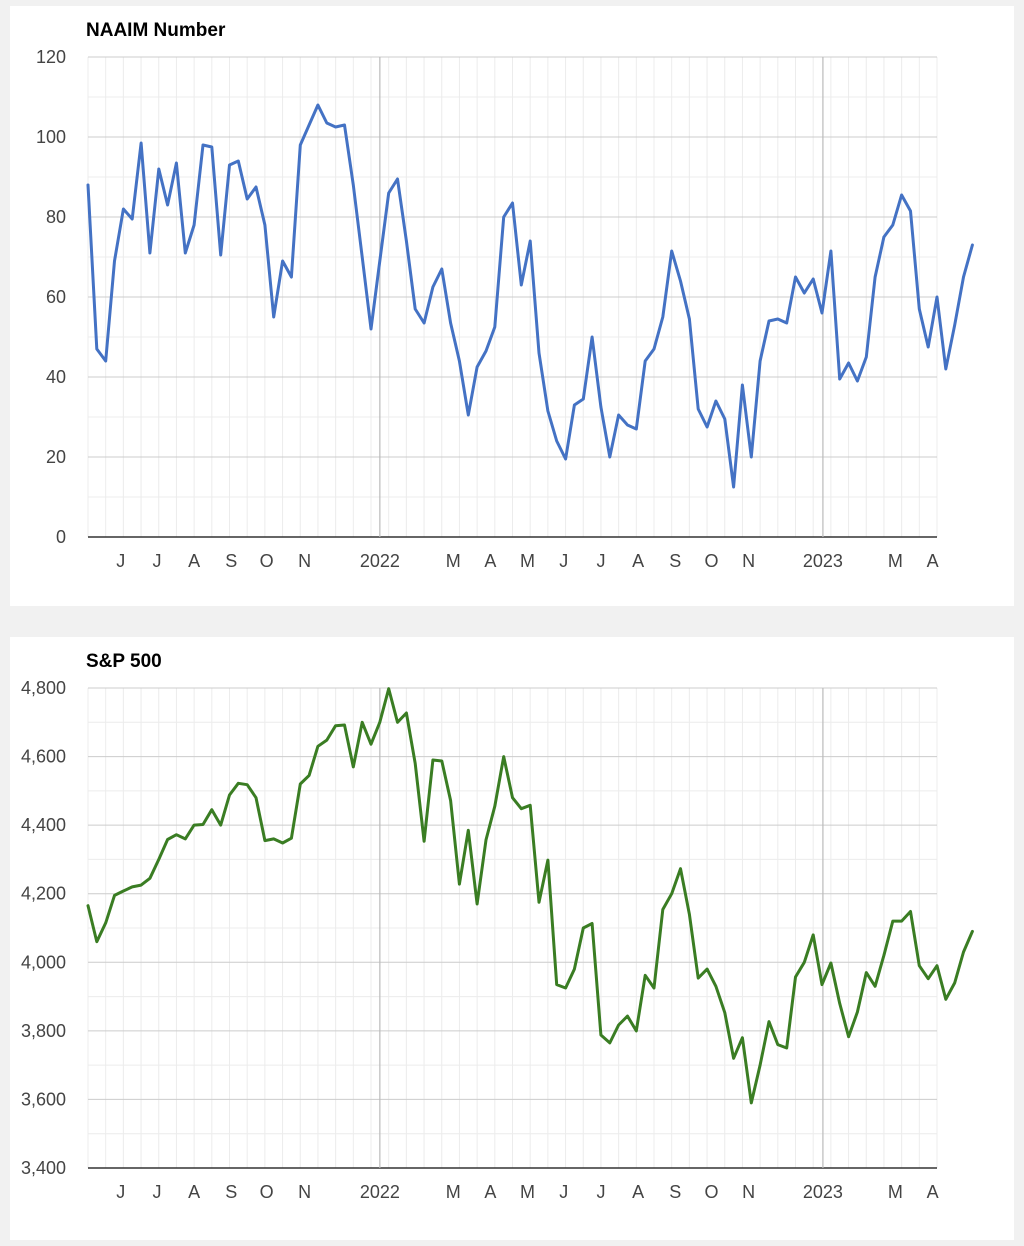  What do you see at coordinates (56, 377) in the screenshot?
I see `y-tick-label: 40` at bounding box center [56, 377].